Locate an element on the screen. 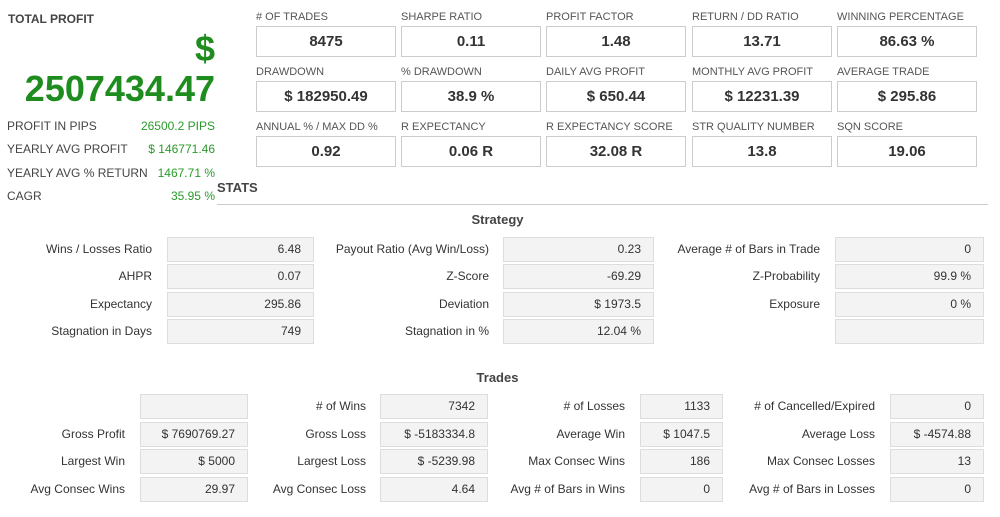 The image size is (1000, 517). metric-box: 0.06 R is located at coordinates (471, 151).